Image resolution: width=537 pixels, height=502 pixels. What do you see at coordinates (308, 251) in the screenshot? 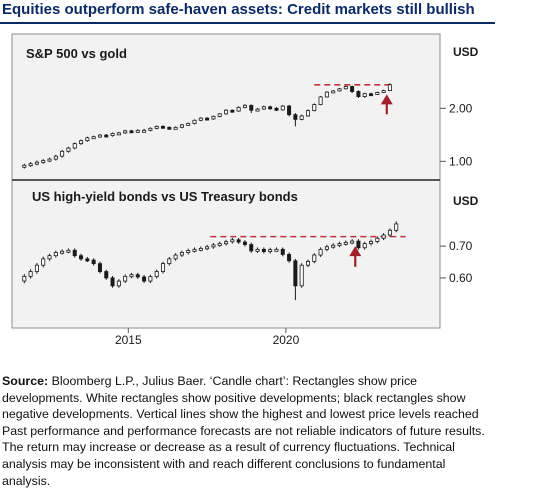
I see `resistance-annotation` at bounding box center [308, 251].